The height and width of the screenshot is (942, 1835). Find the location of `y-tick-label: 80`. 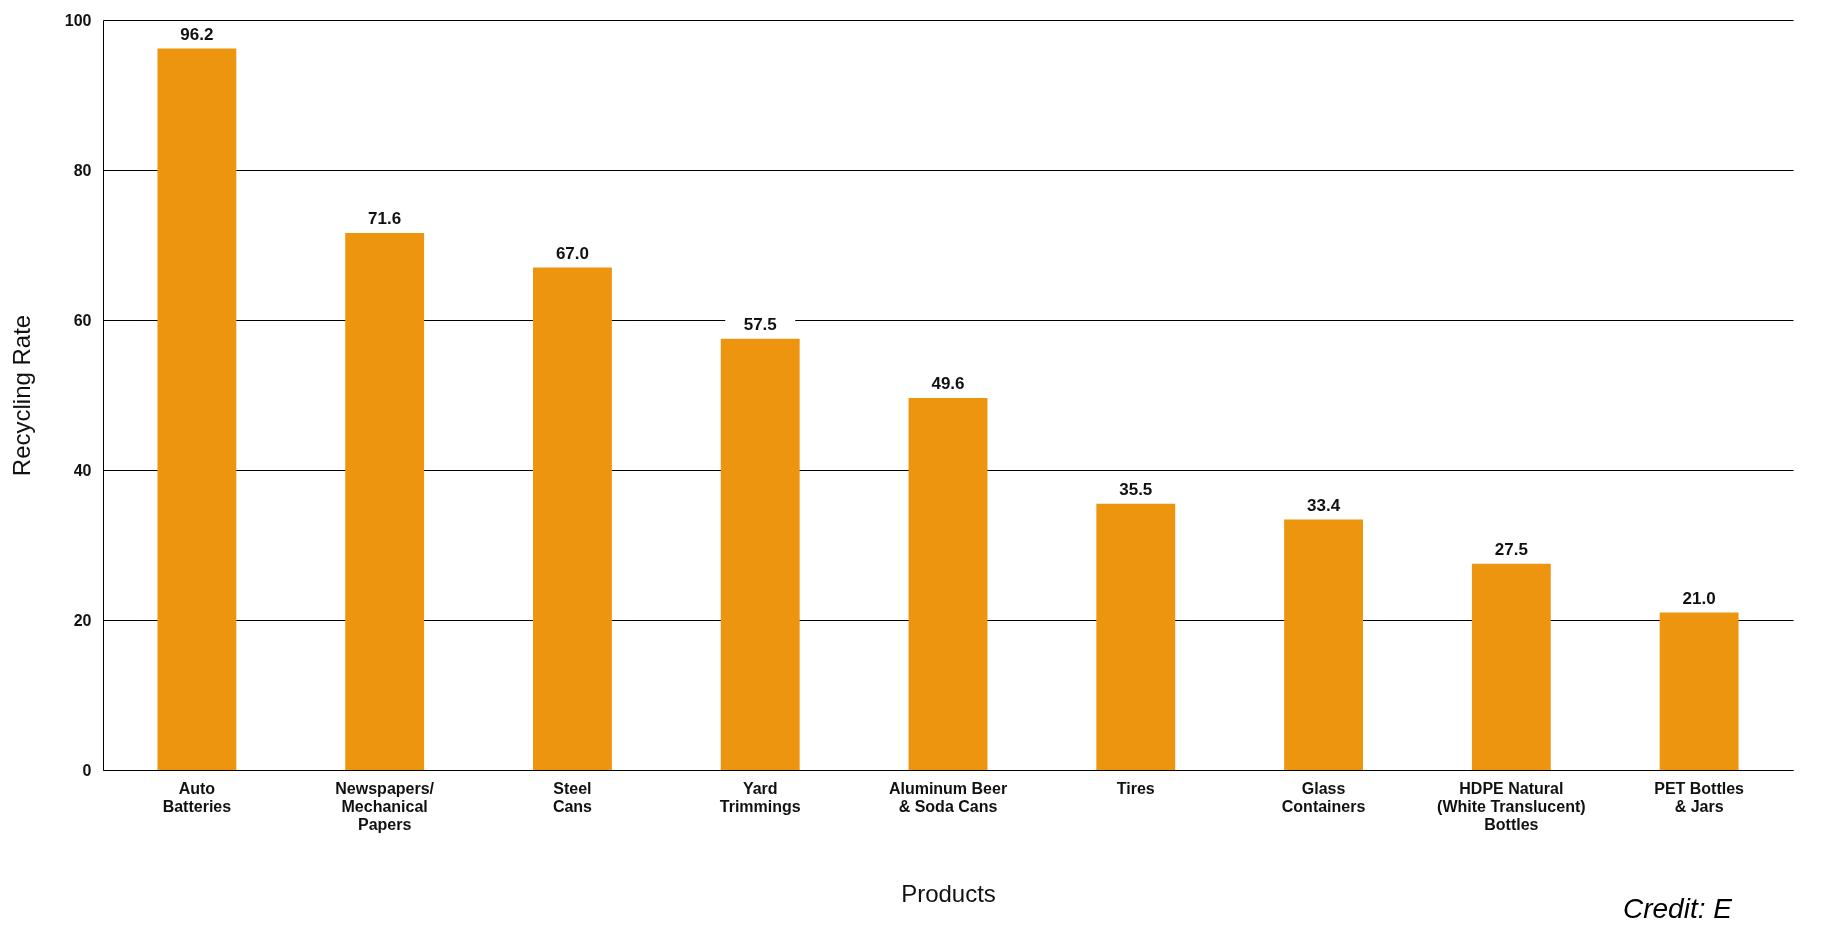

y-tick-label: 80 is located at coordinates (82, 170).